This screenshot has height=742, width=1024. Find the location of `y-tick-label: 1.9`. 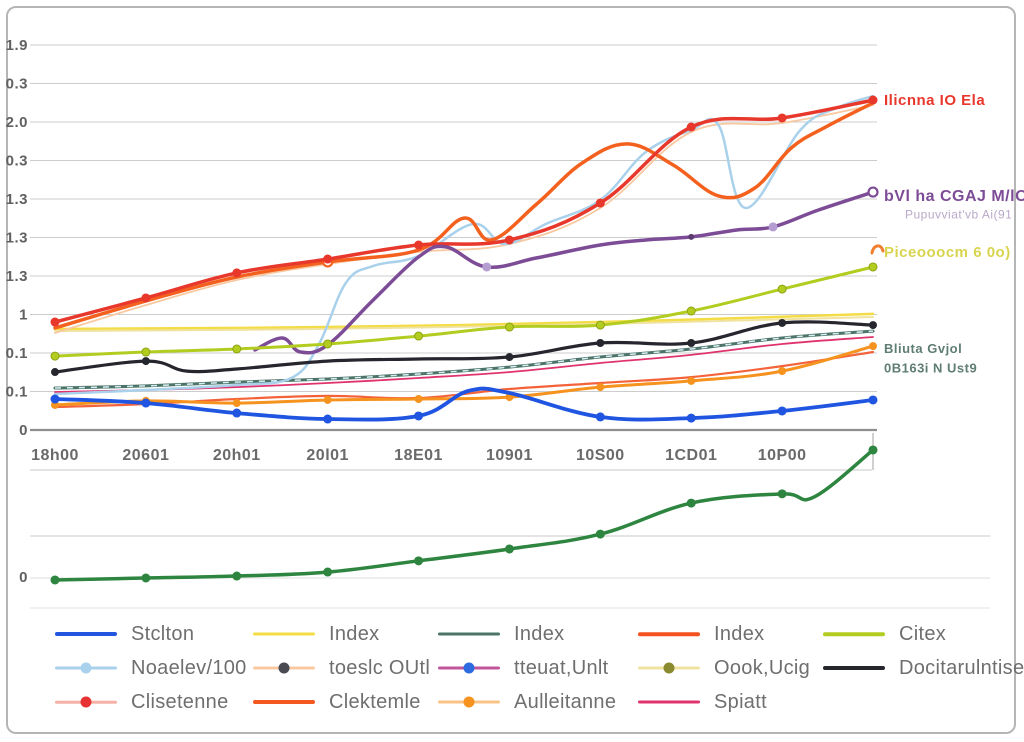

y-tick-label: 1.9 is located at coordinates (17, 45).